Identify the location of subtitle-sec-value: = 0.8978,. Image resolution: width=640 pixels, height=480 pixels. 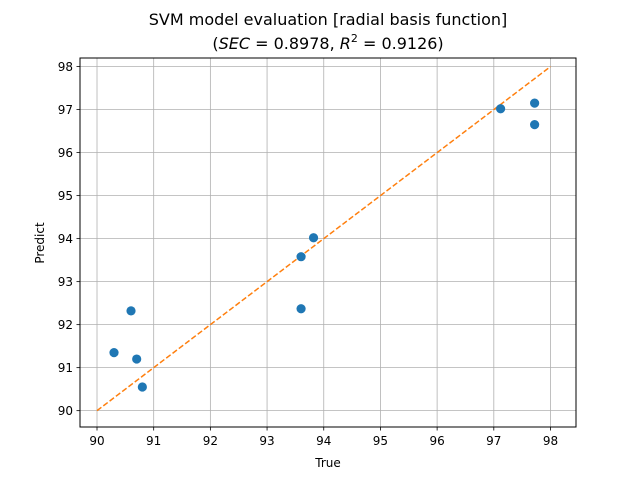
(295, 43).